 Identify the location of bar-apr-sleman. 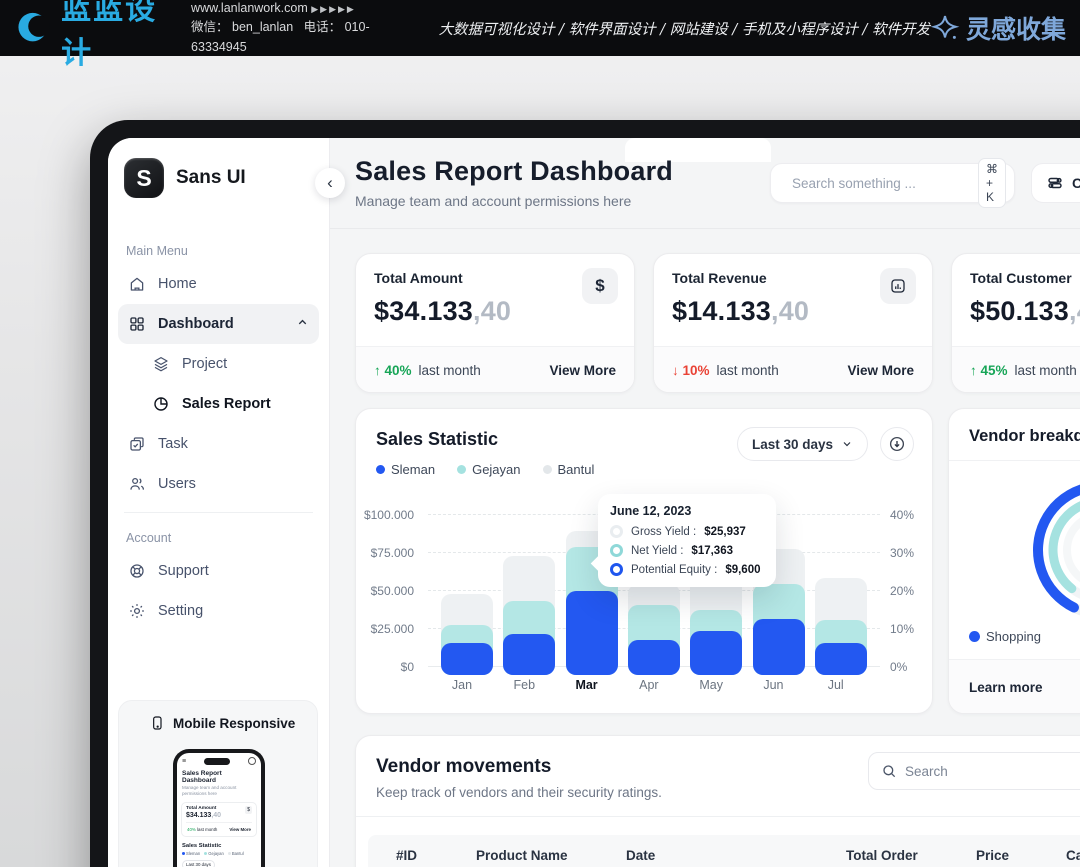
(654, 657).